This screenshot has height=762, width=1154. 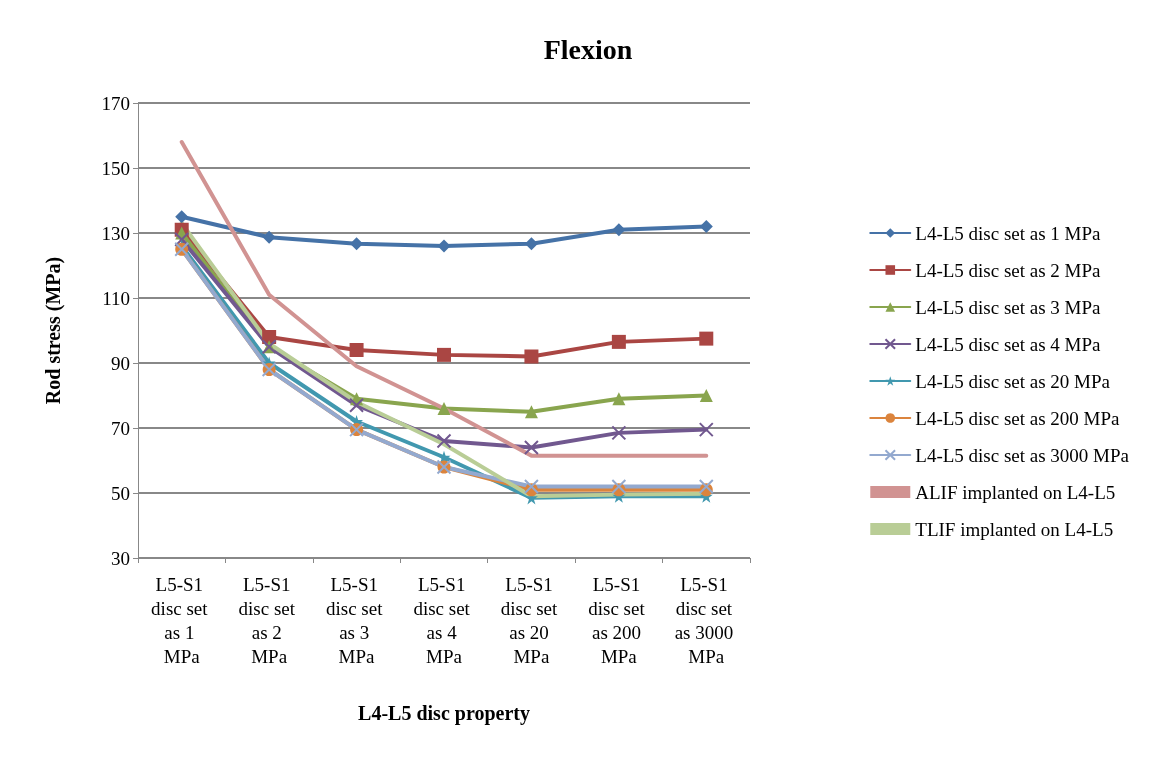 I want to click on y-tick-label: 110, so click(x=116, y=298).